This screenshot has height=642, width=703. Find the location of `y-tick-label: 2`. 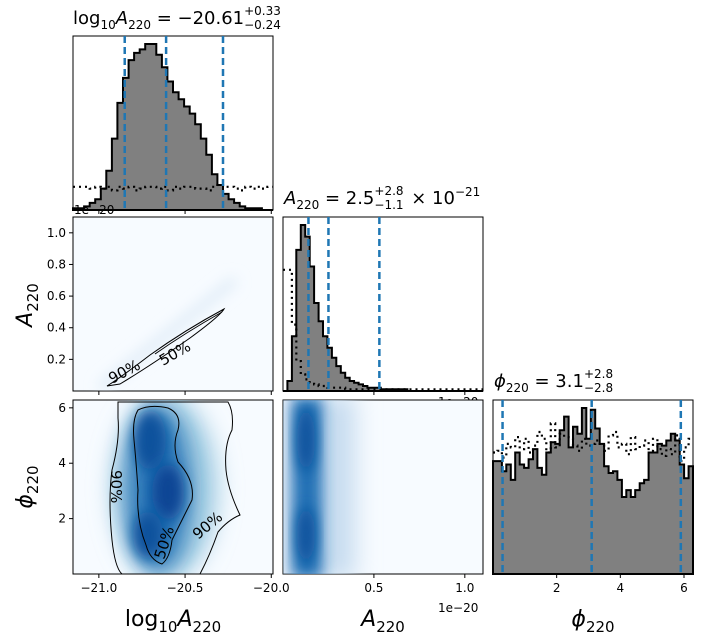

y-tick-label: 2 is located at coordinates (62, 519).